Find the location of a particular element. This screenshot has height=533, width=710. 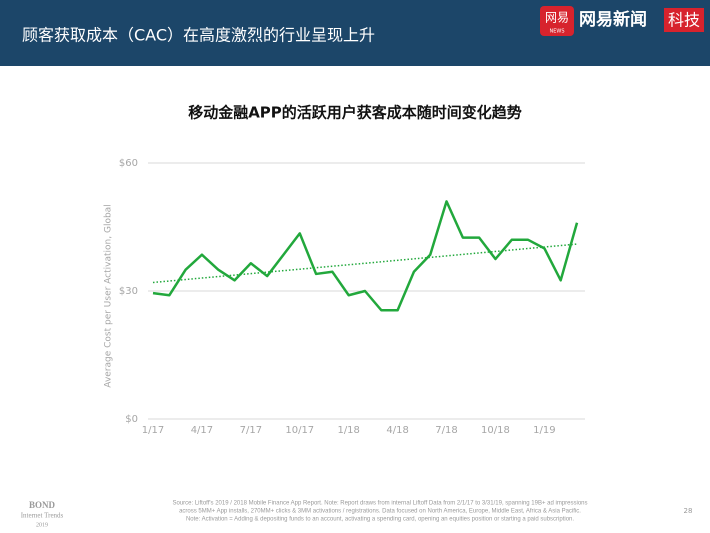

brand: Internet Trends is located at coordinates (42, 516).